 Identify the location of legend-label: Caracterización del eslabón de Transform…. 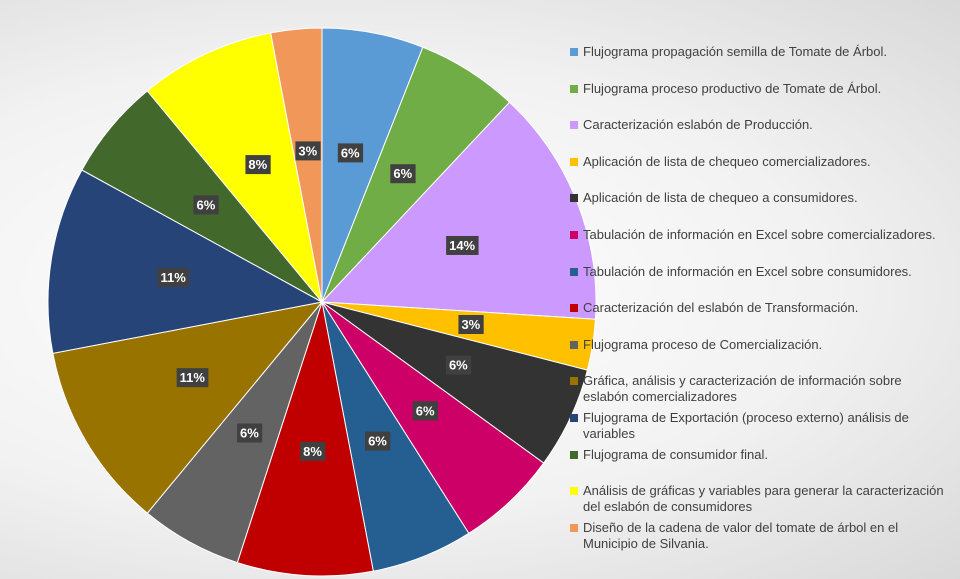
(721, 308).